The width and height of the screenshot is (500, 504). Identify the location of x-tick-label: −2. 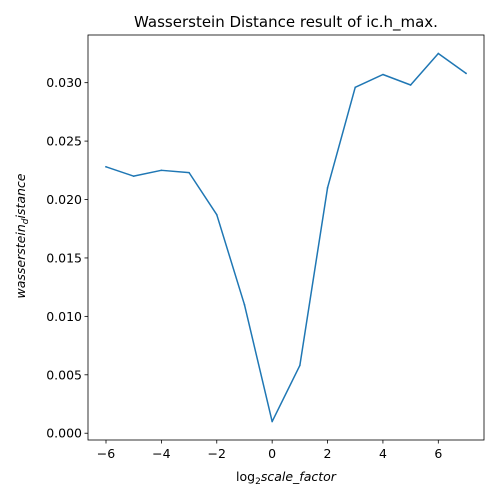
(217, 453).